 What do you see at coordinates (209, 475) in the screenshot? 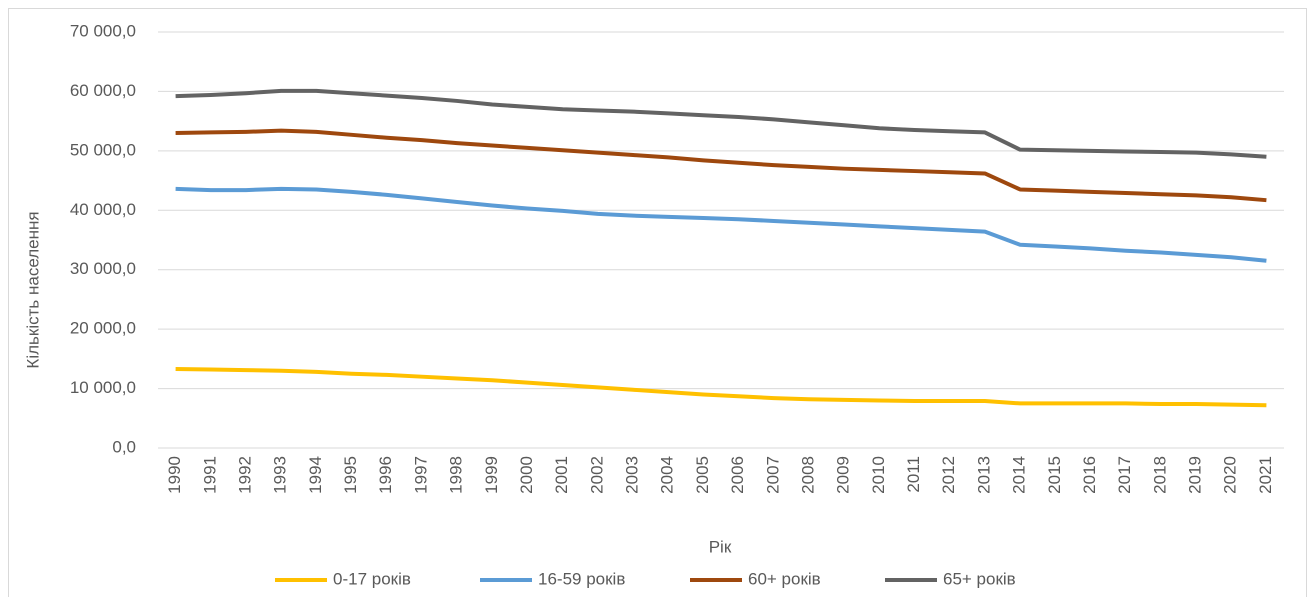
I see `x-tick-label: 1991` at bounding box center [209, 475].